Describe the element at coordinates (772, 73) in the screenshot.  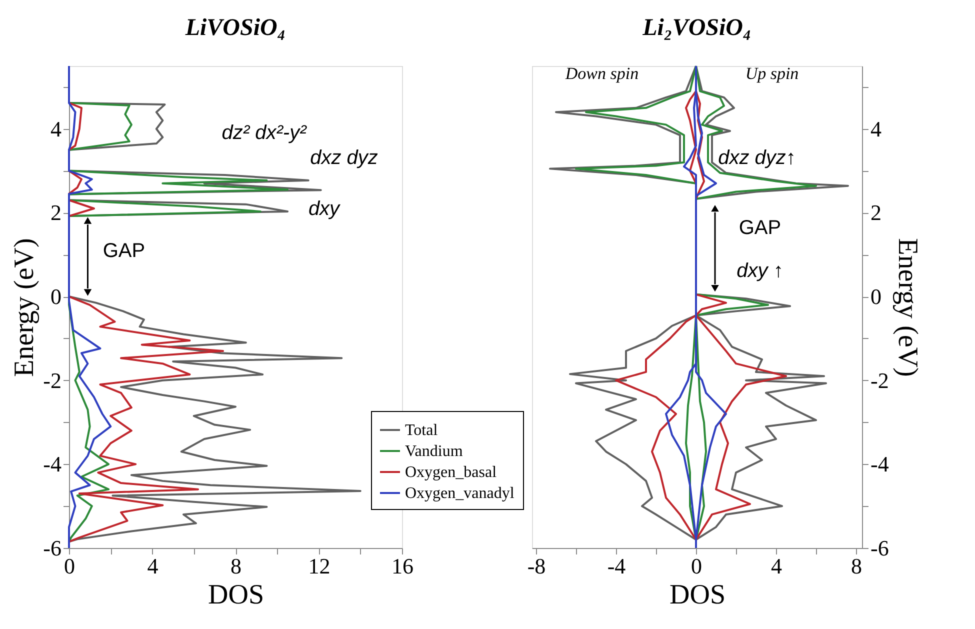
I see `annotation: Up spin` at that location.